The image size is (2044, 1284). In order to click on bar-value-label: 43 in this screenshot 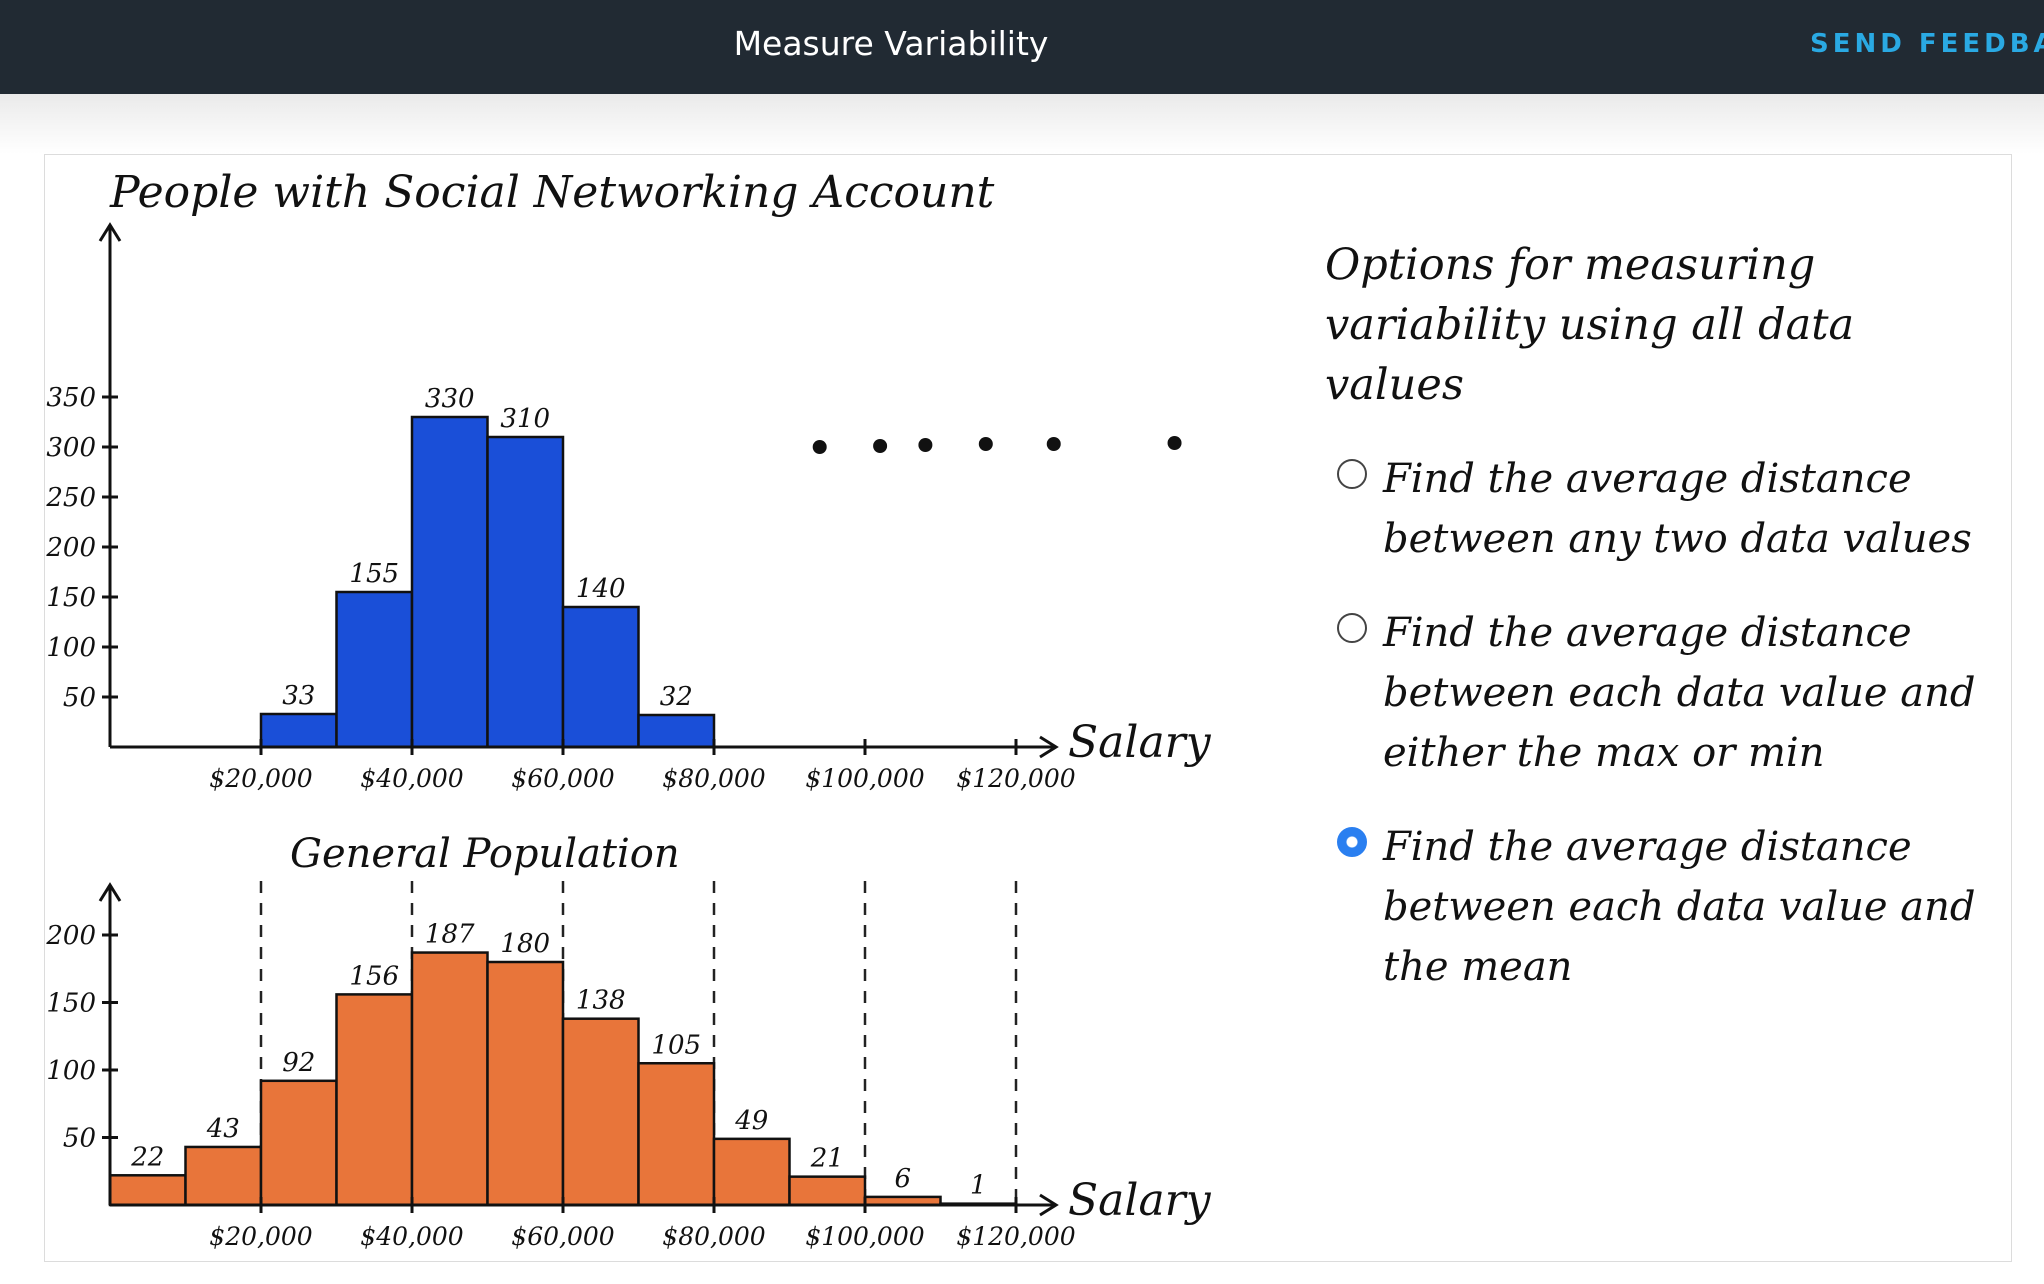, I will do `click(223, 1129)`.